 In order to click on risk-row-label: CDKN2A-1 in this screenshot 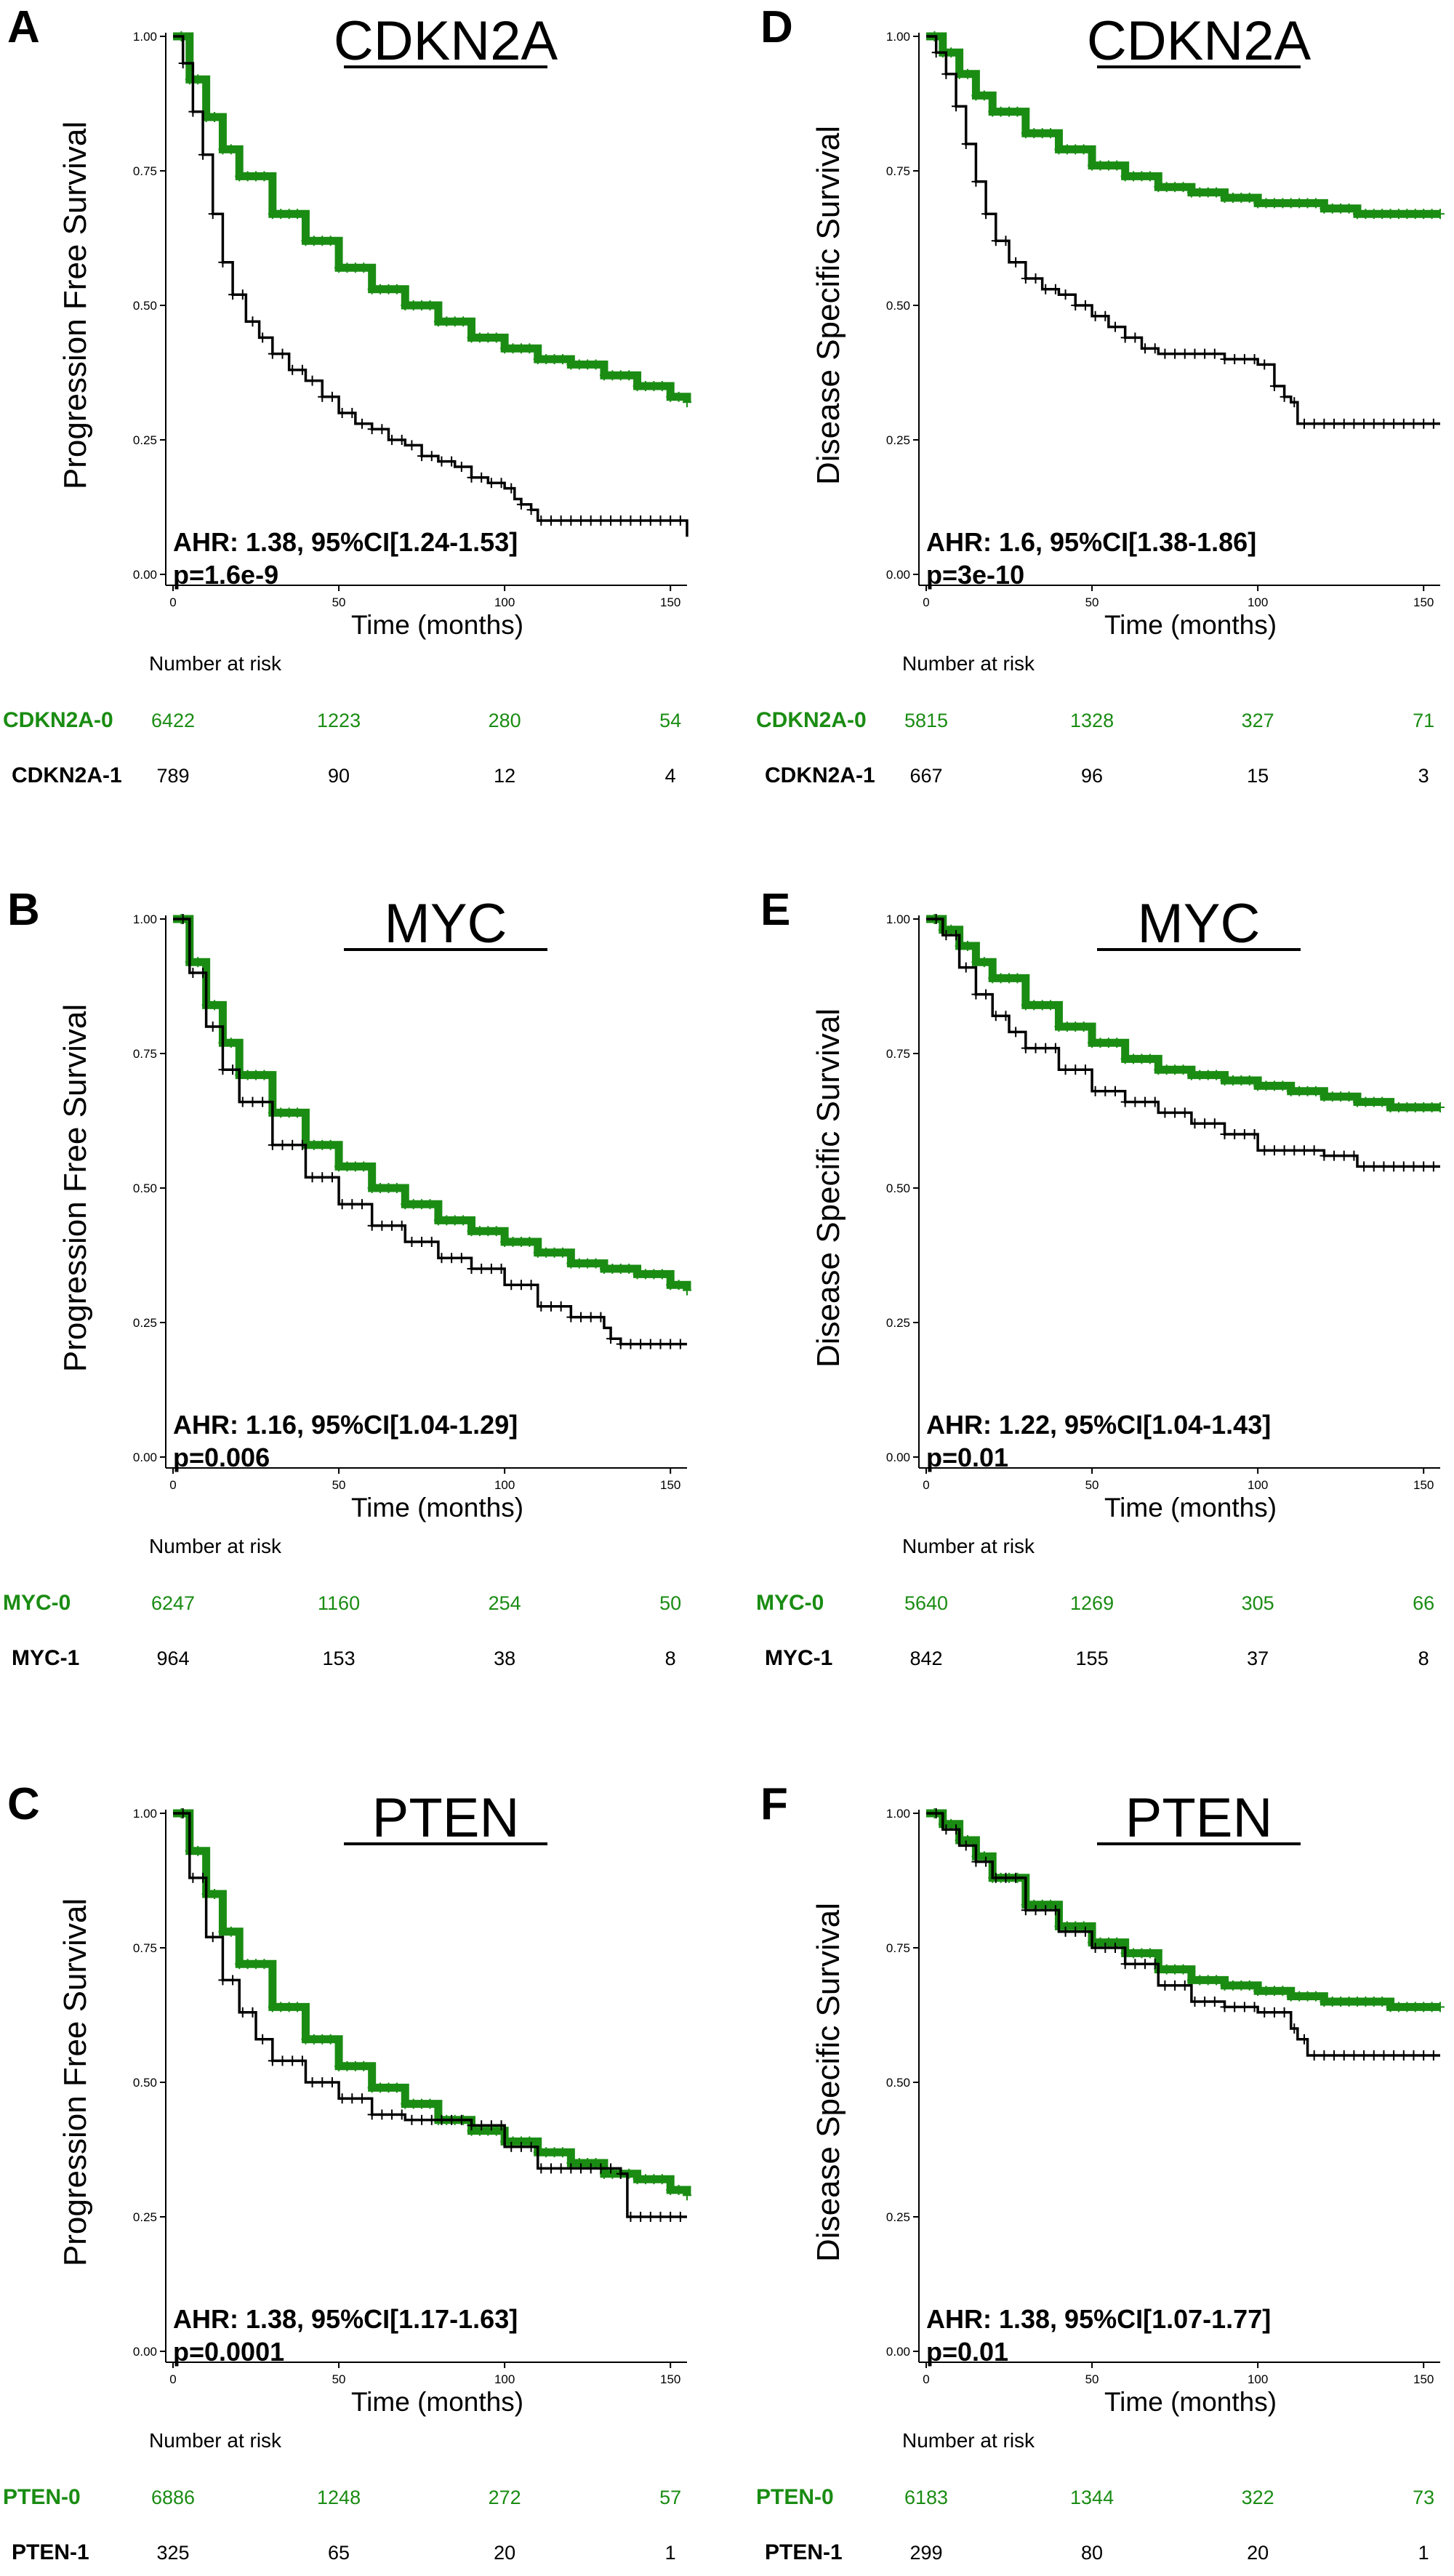, I will do `click(67, 775)`.